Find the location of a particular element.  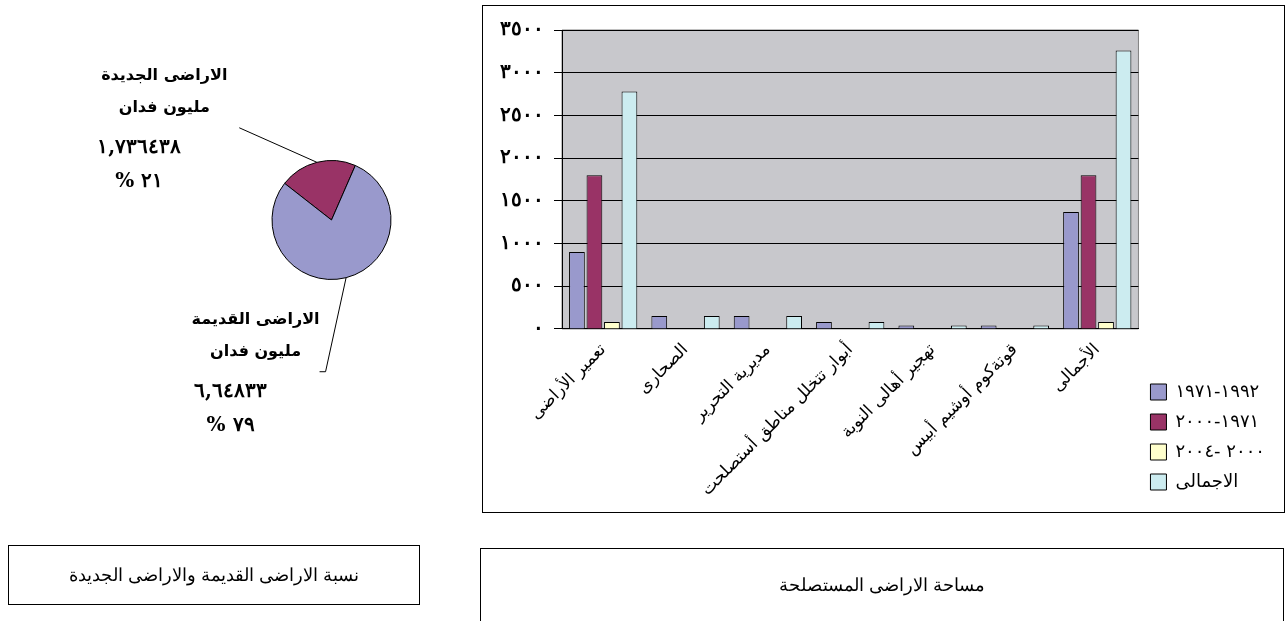

y-tick-label: ١٠٠٠ is located at coordinates (522, 241).